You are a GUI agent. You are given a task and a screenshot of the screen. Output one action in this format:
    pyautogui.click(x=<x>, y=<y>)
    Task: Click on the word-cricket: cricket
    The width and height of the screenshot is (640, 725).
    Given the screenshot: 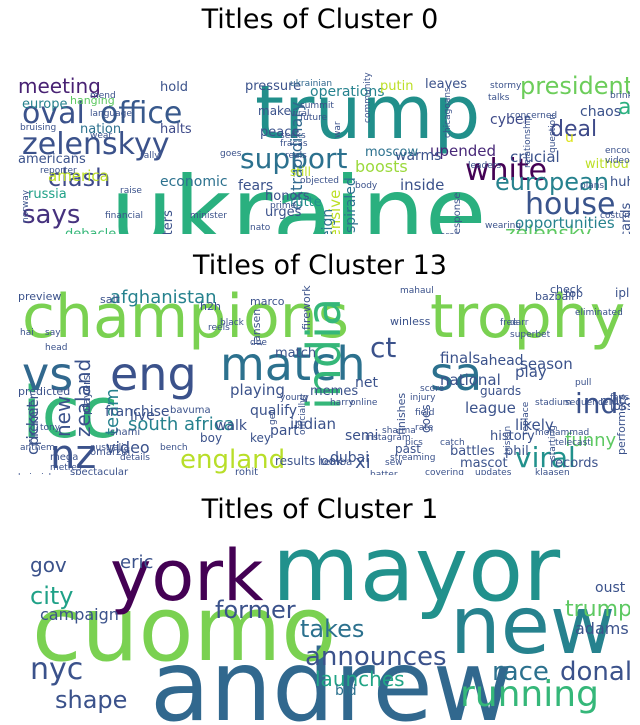 What is the action you would take?
    pyautogui.click(x=32, y=428)
    